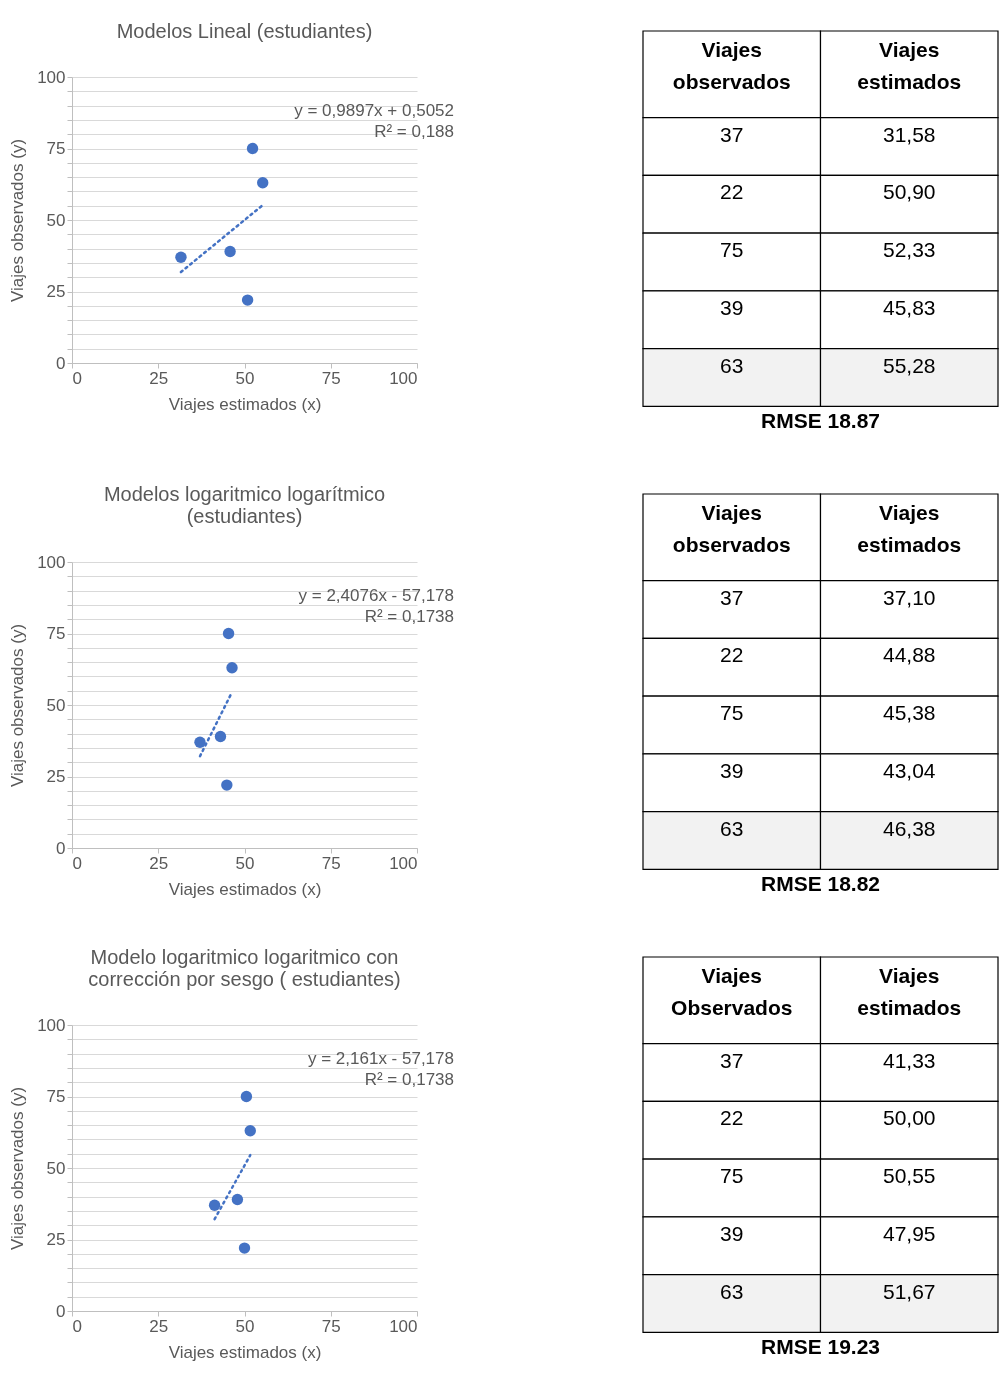 The width and height of the screenshot is (1006, 1391). I want to click on text: 37,10, so click(909, 597).